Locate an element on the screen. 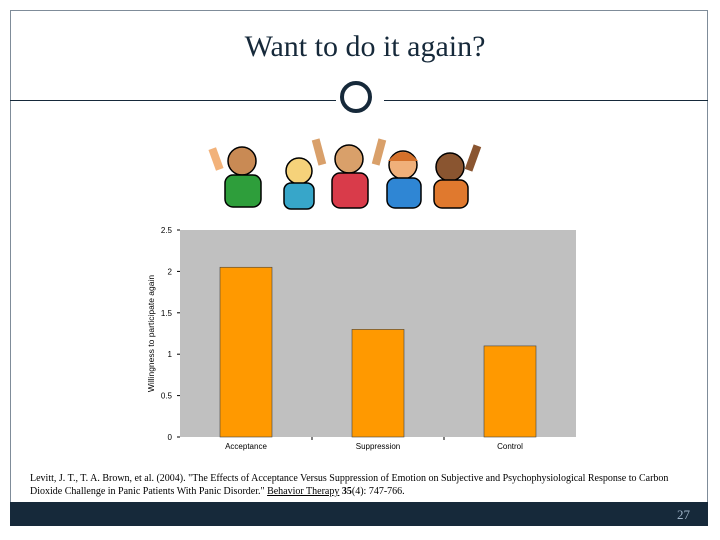 Image resolution: width=720 pixels, height=540 pixels. footer-bar: 27 is located at coordinates (359, 514).